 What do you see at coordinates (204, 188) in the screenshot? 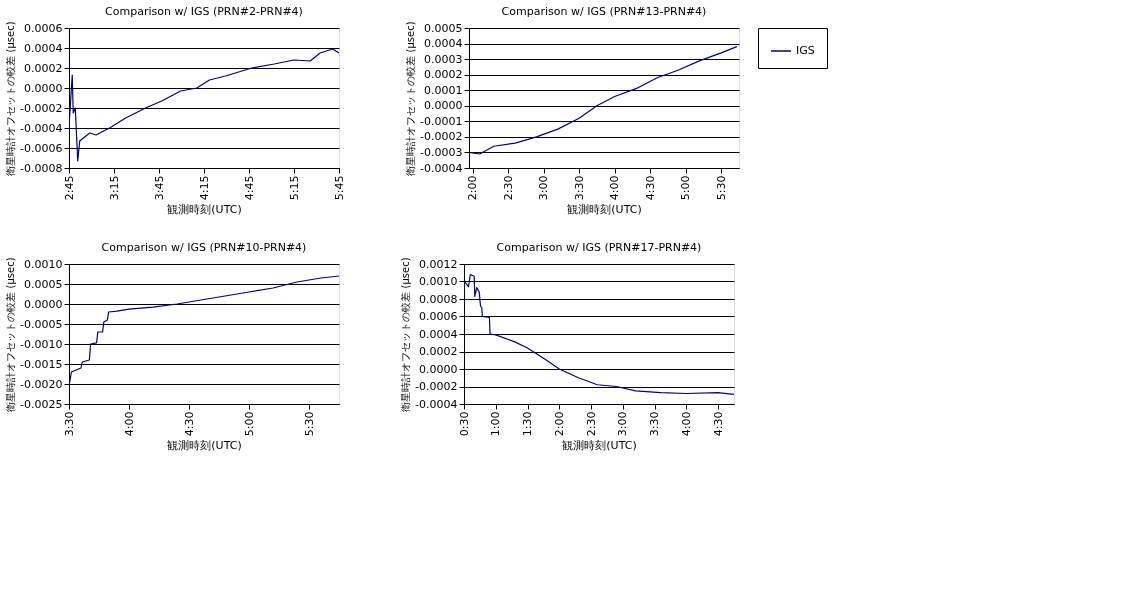
I see `x-tick-label: 4:15` at bounding box center [204, 188].